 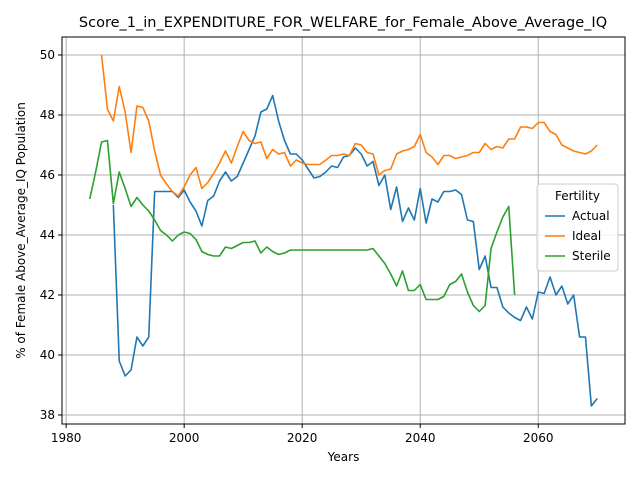 What do you see at coordinates (184, 438) in the screenshot?
I see `x-tick-label: 2000` at bounding box center [184, 438].